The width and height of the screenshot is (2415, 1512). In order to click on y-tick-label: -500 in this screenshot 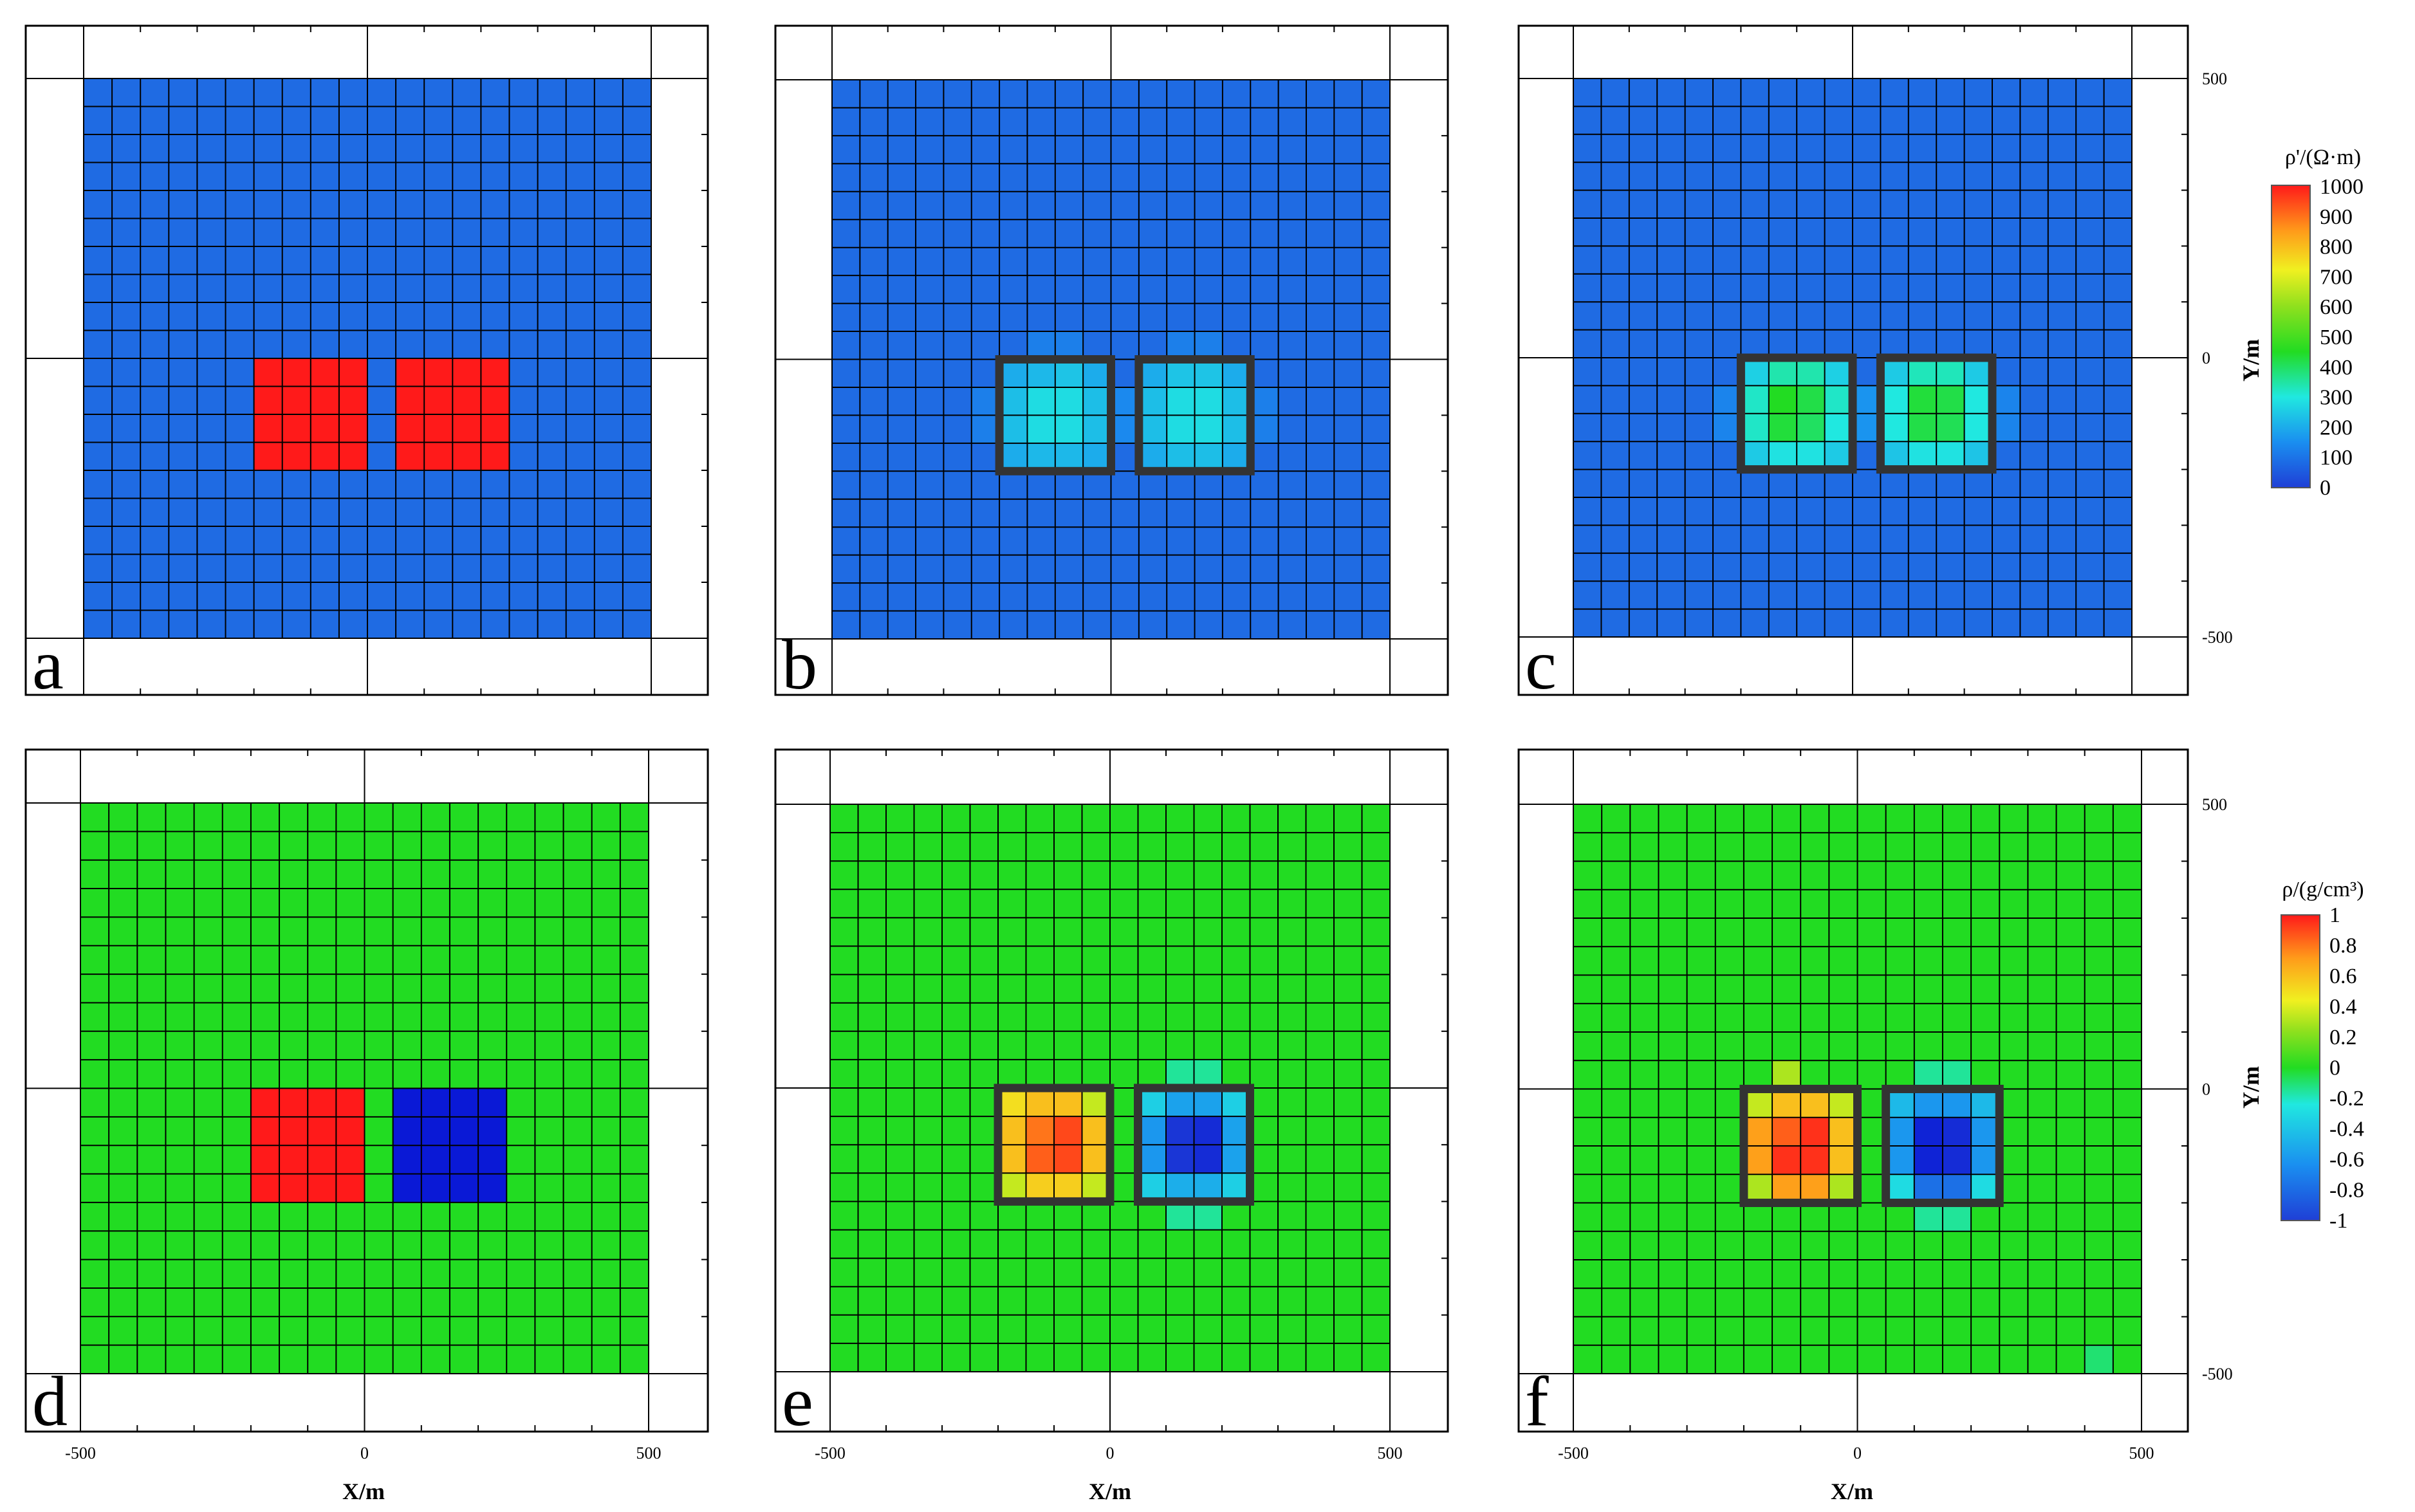, I will do `click(2217, 637)`.